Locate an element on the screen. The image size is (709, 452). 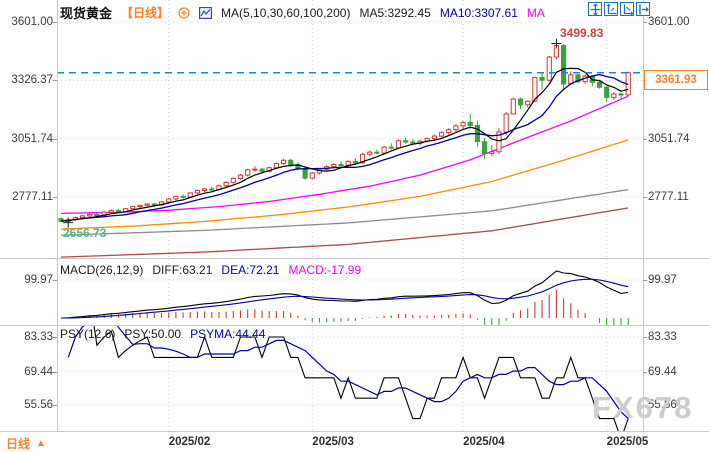
right-axis-separator is located at coordinates (643, 215).